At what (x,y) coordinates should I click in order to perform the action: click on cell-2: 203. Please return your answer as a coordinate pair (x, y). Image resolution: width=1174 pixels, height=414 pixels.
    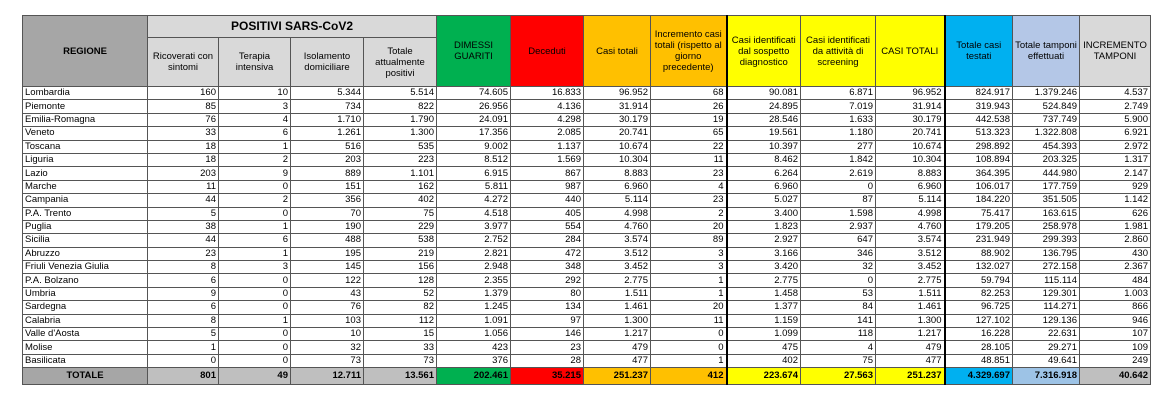
    Looking at the image, I should click on (327, 160).